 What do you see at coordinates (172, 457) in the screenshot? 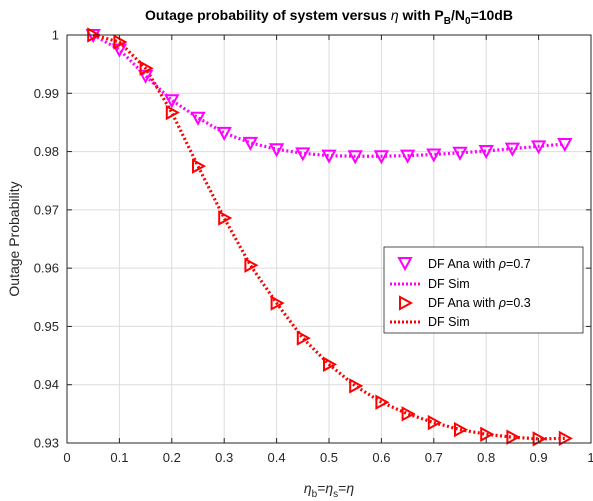
I see `x-tick-label: 0.2` at bounding box center [172, 457].